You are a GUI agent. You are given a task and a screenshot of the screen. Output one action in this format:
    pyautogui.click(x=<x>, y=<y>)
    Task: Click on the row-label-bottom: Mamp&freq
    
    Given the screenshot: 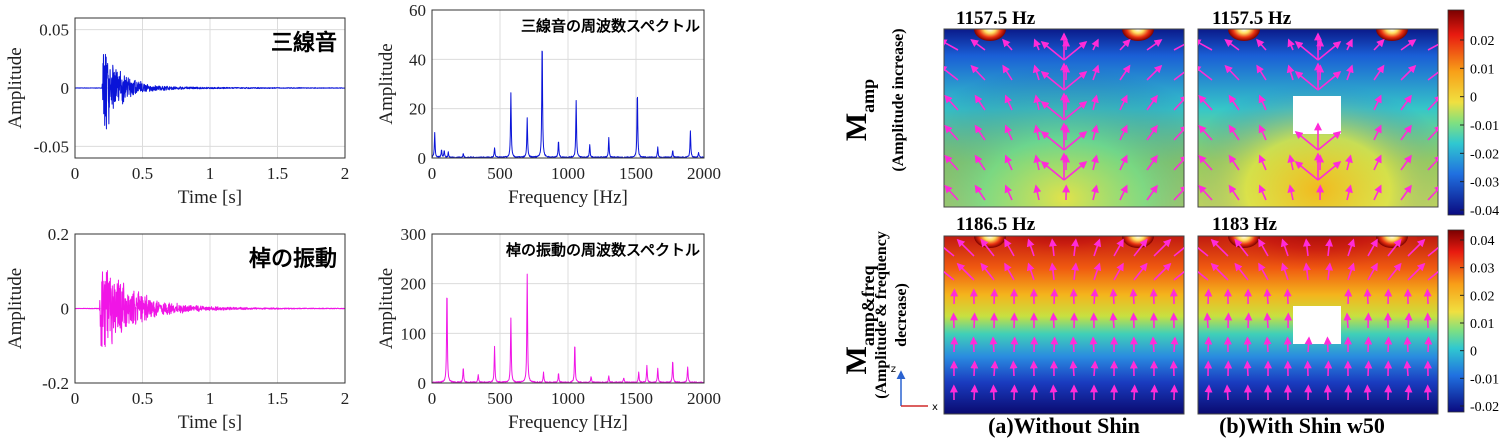 What is the action you would take?
    pyautogui.click(x=859, y=320)
    